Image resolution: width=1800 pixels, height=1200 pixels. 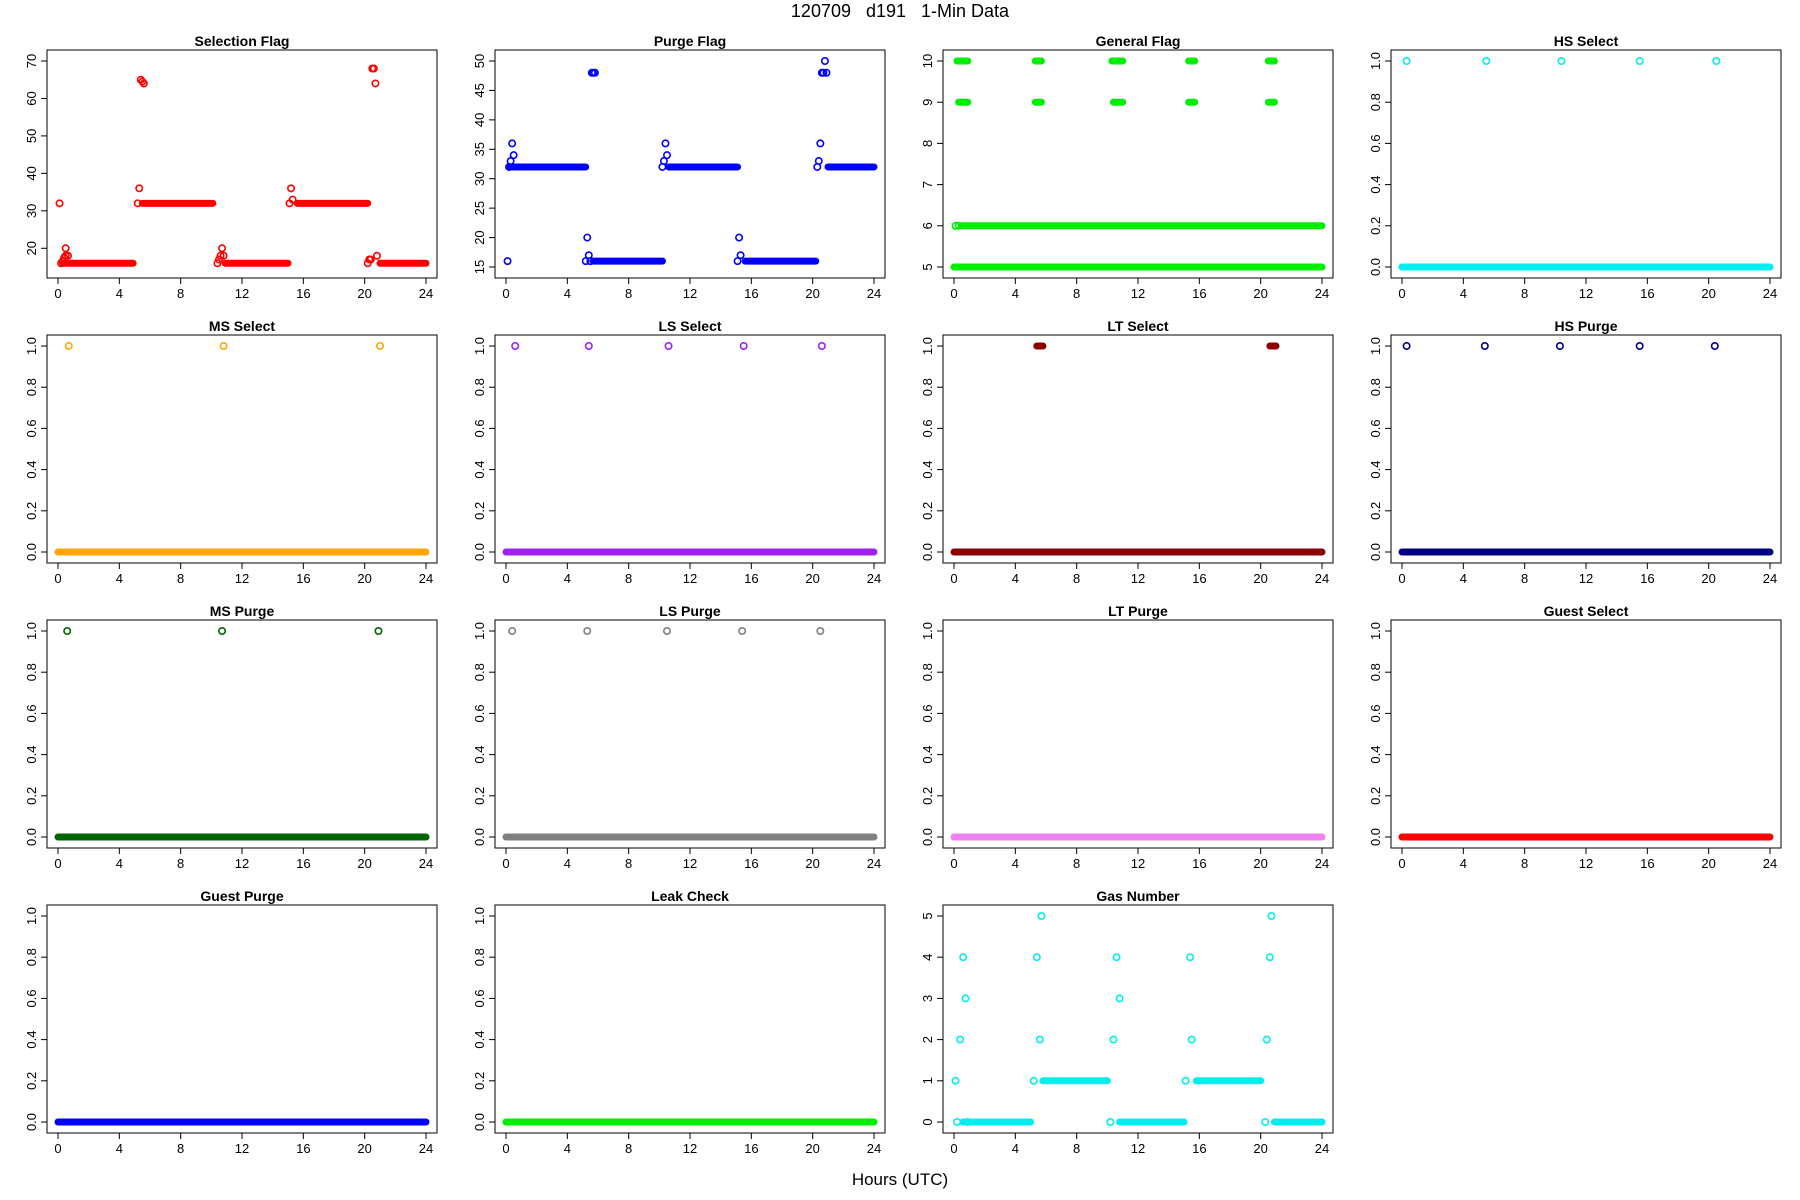 What do you see at coordinates (927, 957) in the screenshot?
I see `y-tick-label: 4` at bounding box center [927, 957].